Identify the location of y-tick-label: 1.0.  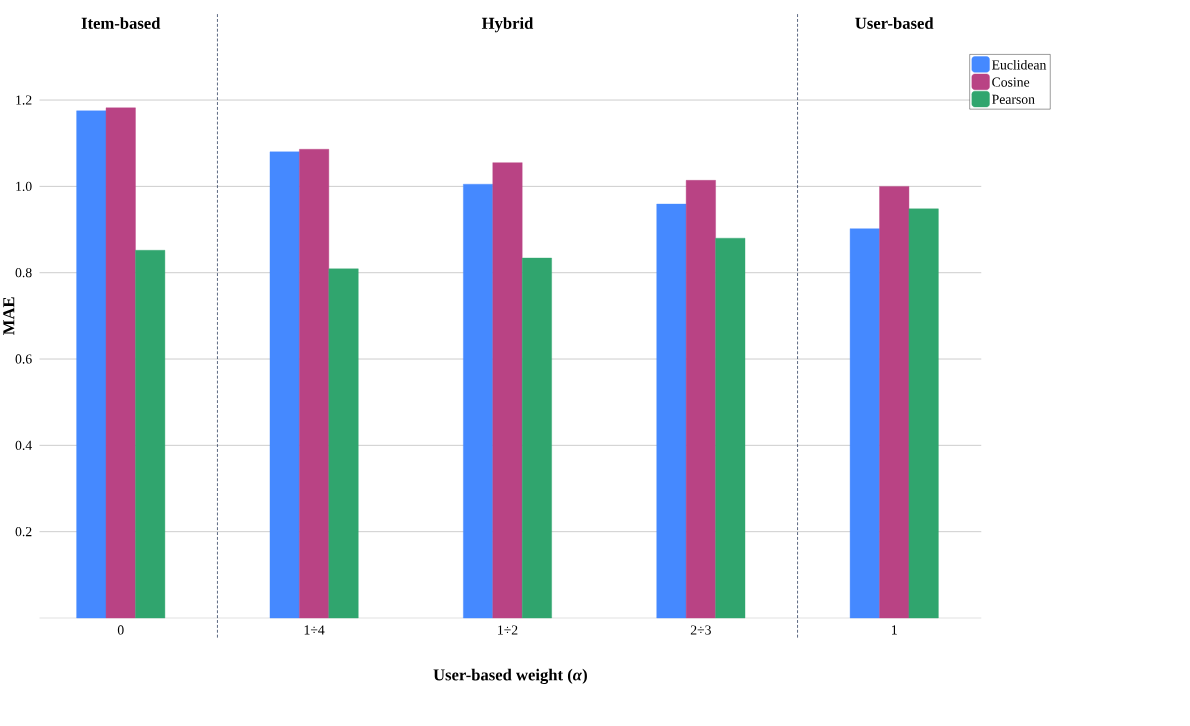
(24, 186).